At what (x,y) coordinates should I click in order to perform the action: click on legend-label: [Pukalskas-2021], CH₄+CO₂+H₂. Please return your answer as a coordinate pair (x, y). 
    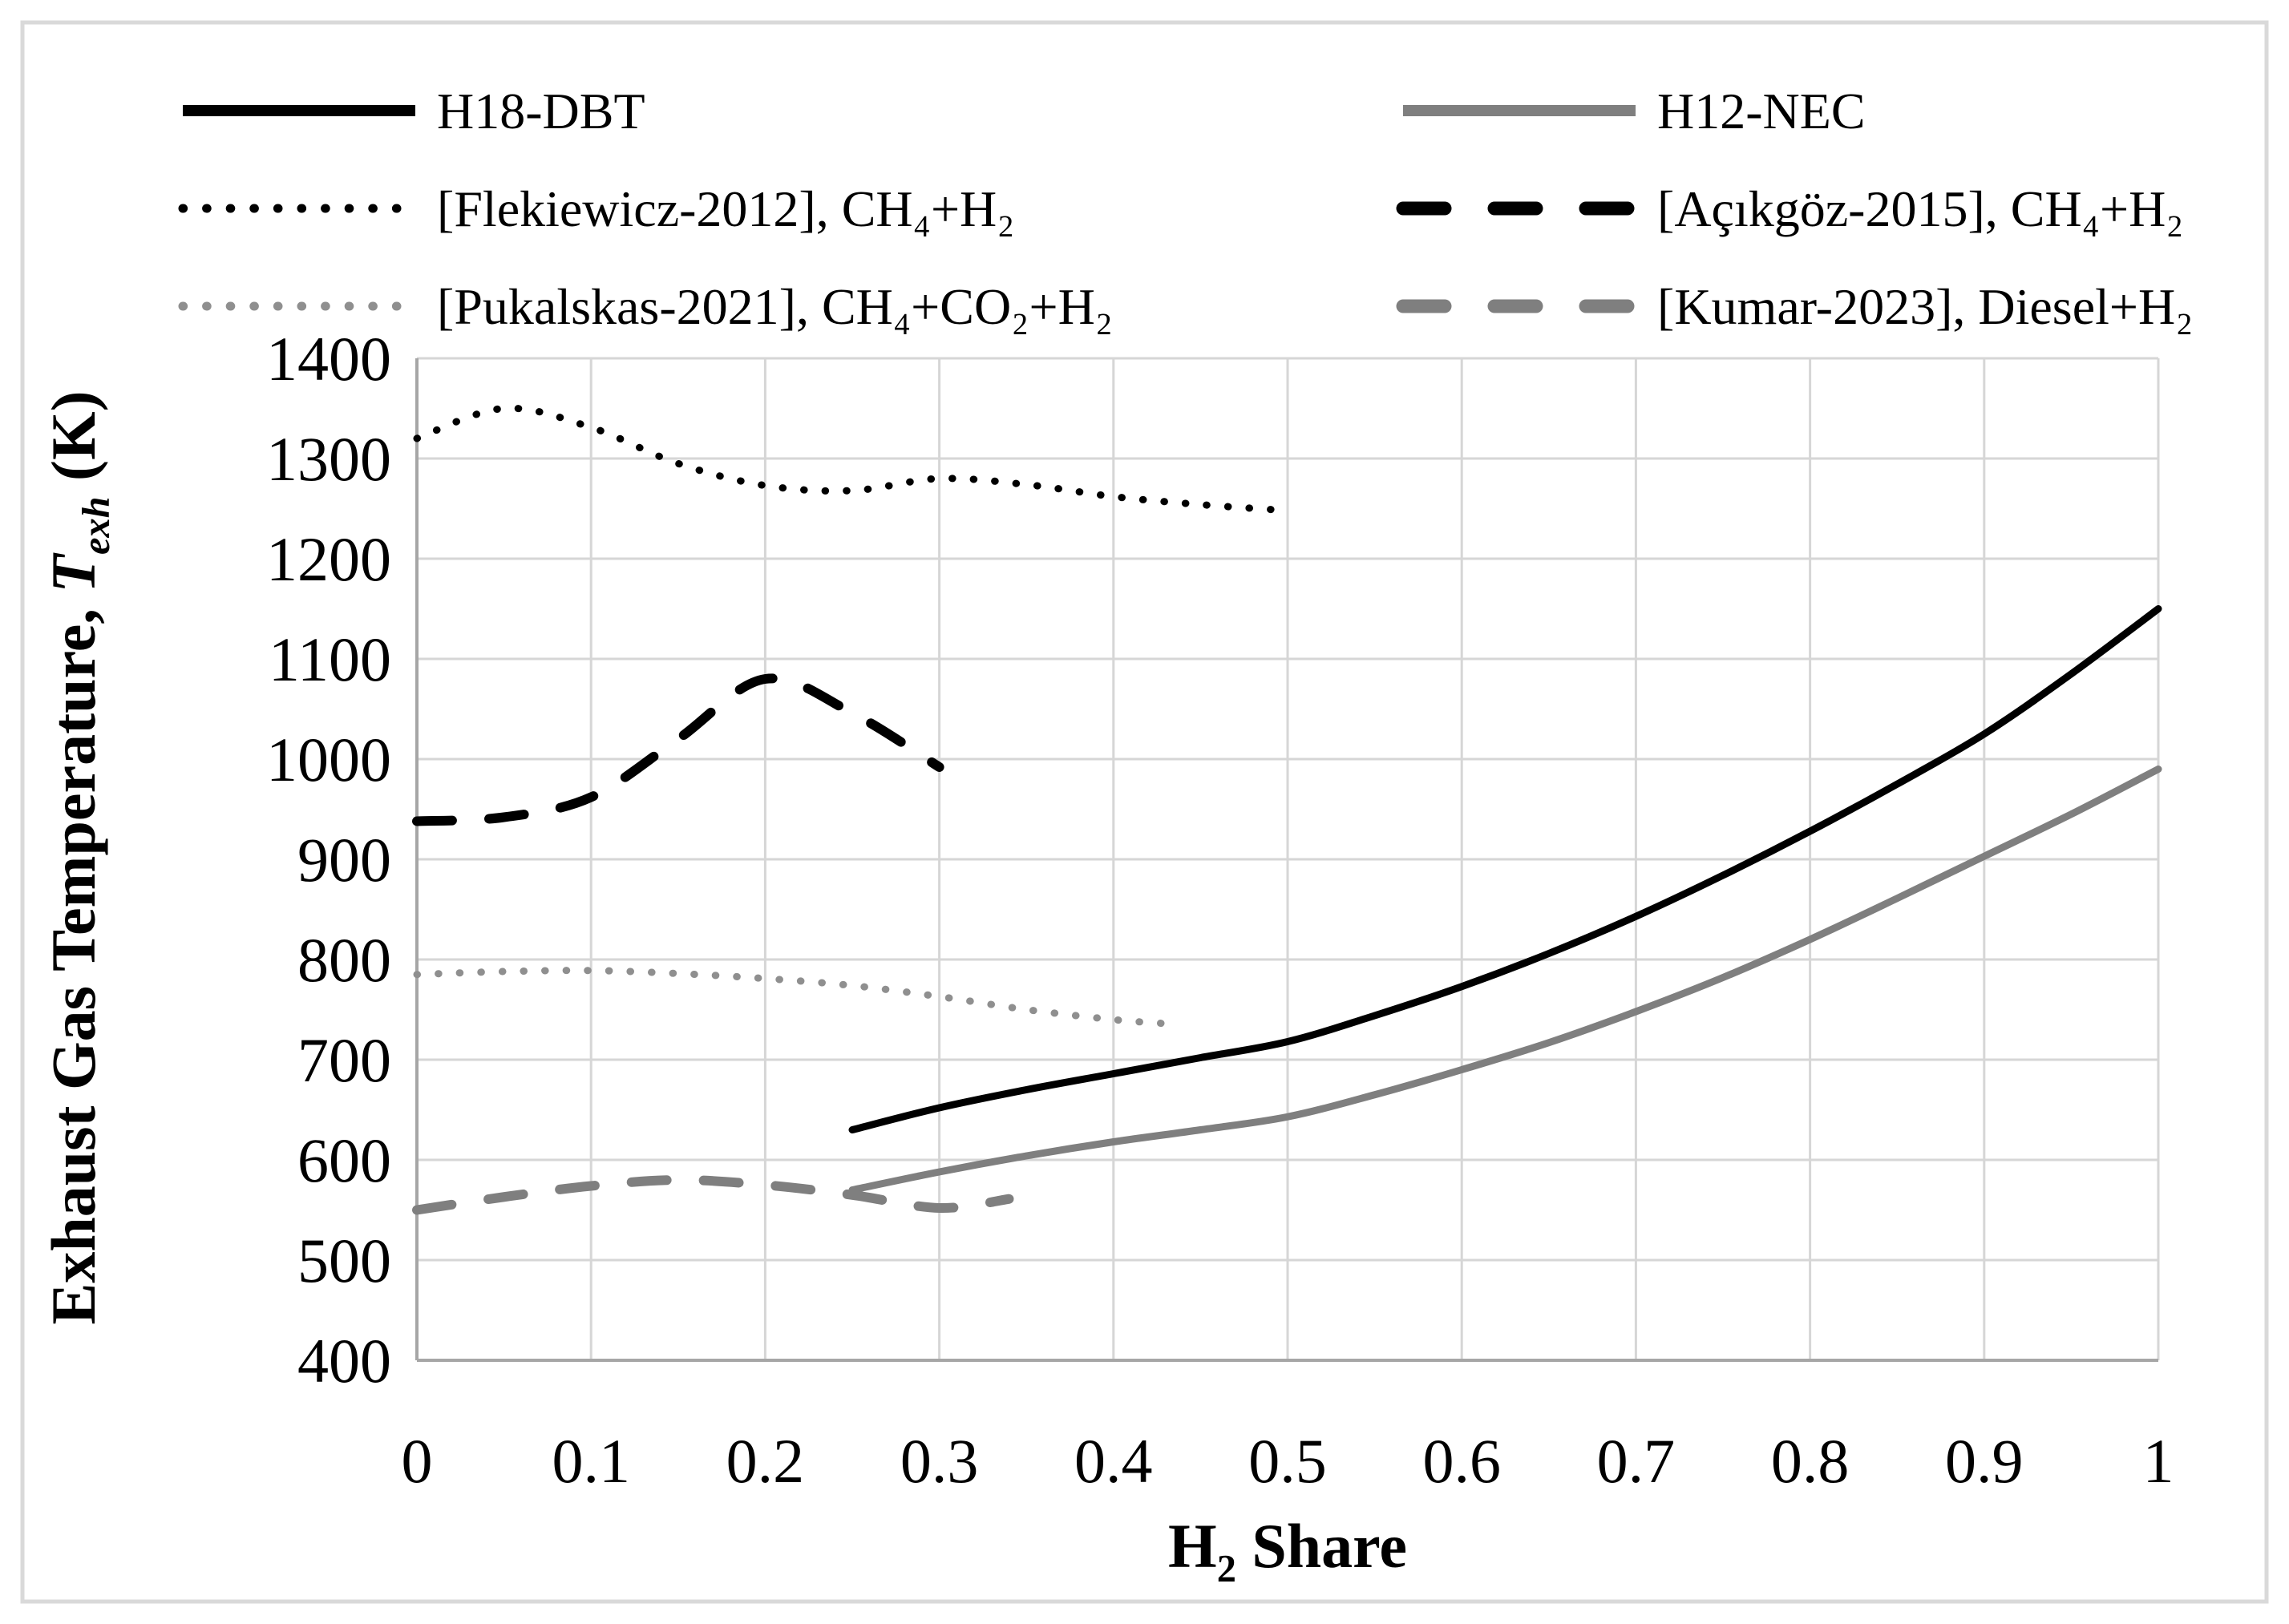
    Looking at the image, I should click on (775, 306).